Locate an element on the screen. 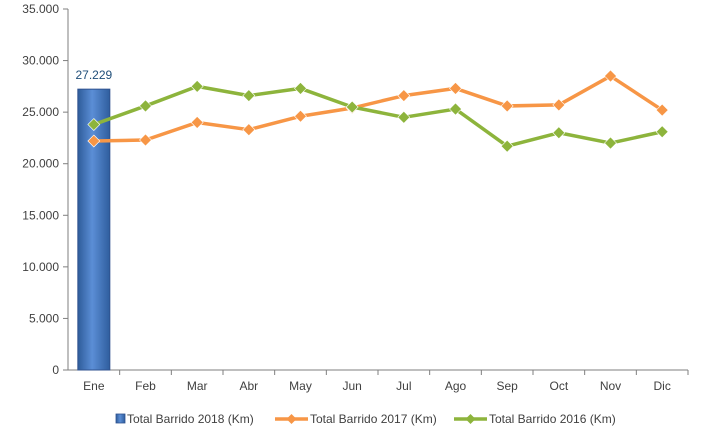 The width and height of the screenshot is (717, 441). x-tick-label: Jul is located at coordinates (403, 386).